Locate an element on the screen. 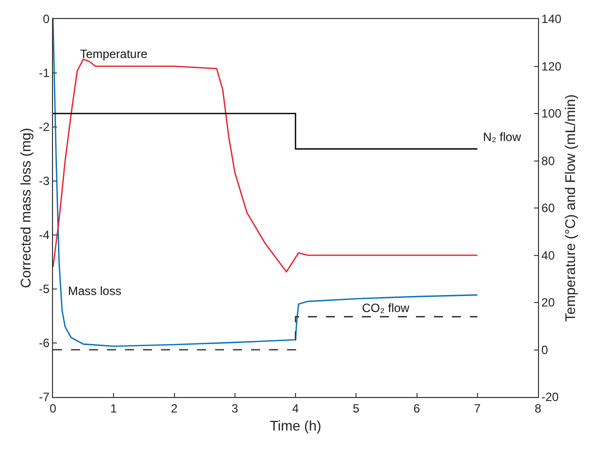 This screenshot has height=455, width=598. x-tick-label: 7 is located at coordinates (478, 408).